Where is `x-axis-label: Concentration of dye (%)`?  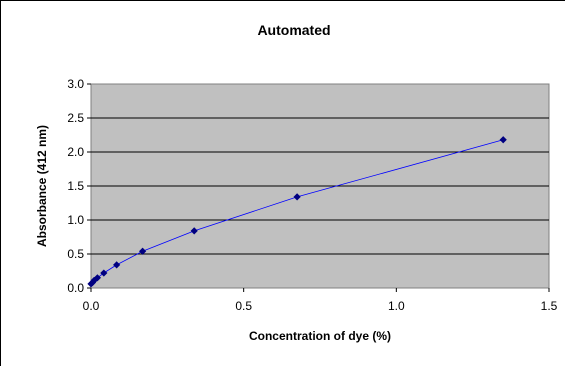 x-axis-label: Concentration of dye (%) is located at coordinates (320, 336).